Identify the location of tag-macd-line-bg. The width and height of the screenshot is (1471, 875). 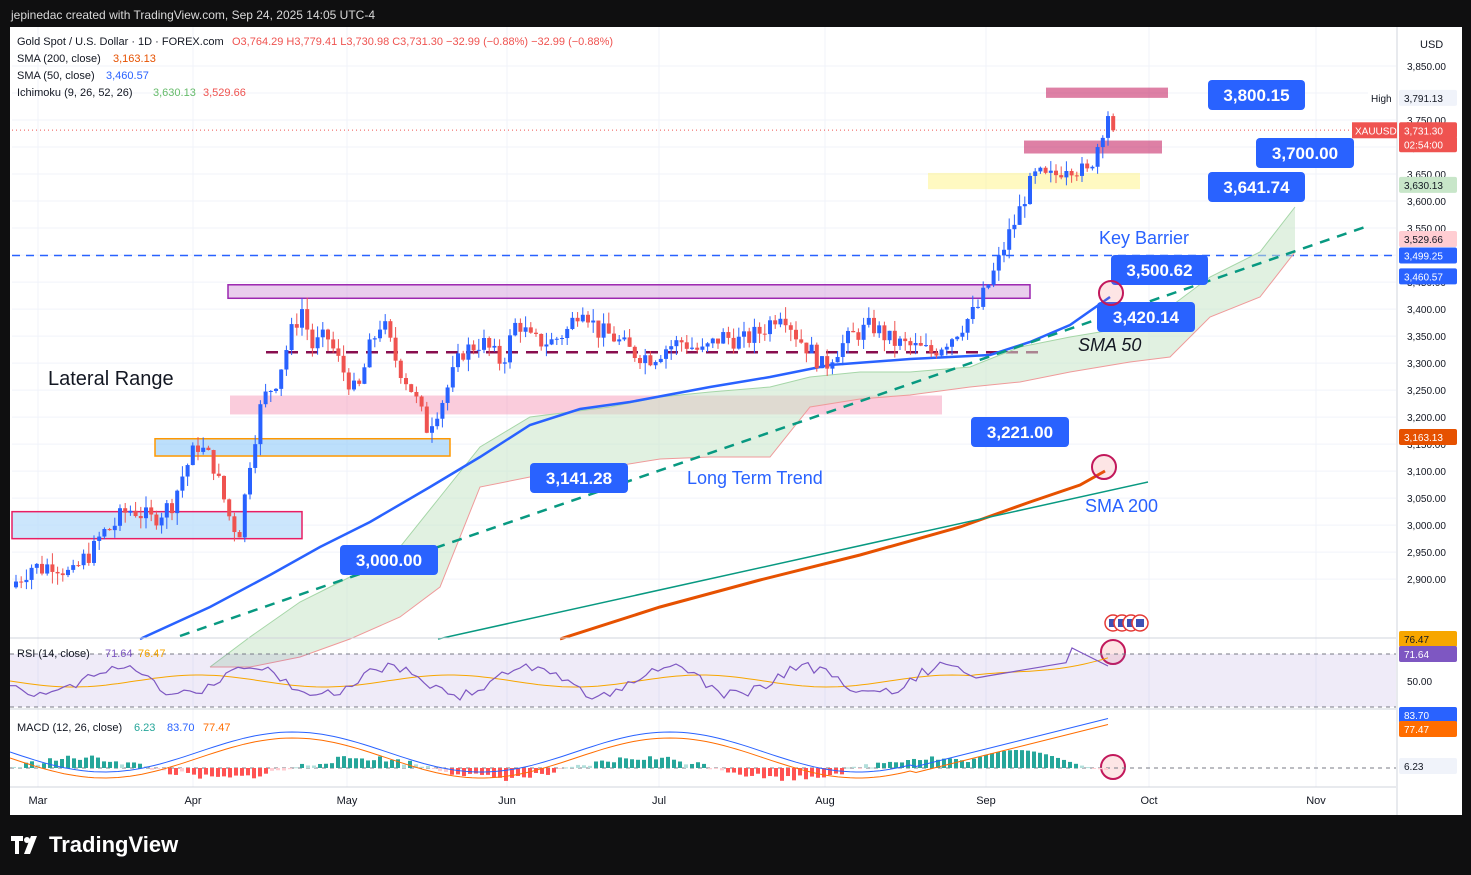
(1428, 715).